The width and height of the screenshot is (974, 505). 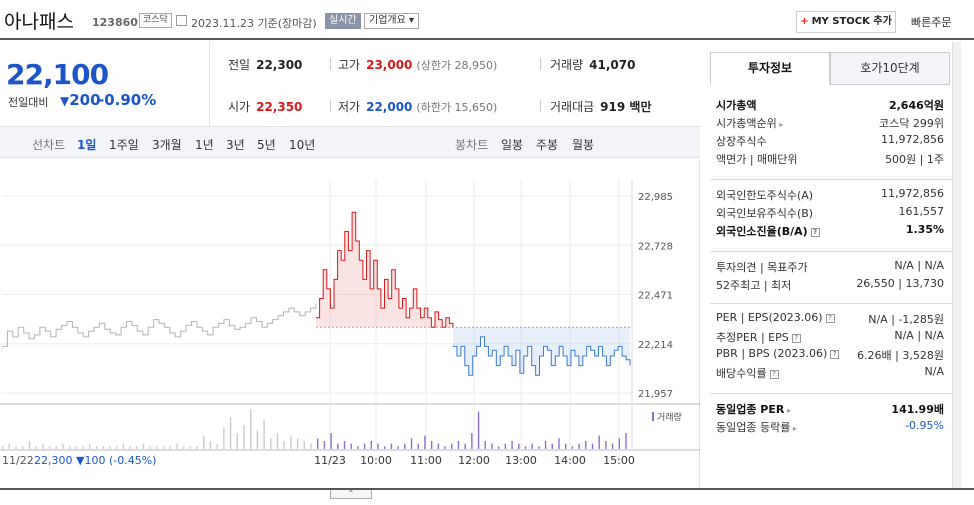 What do you see at coordinates (919, 335) in the screenshot?
I see `info-value: N/A | N/A` at bounding box center [919, 335].